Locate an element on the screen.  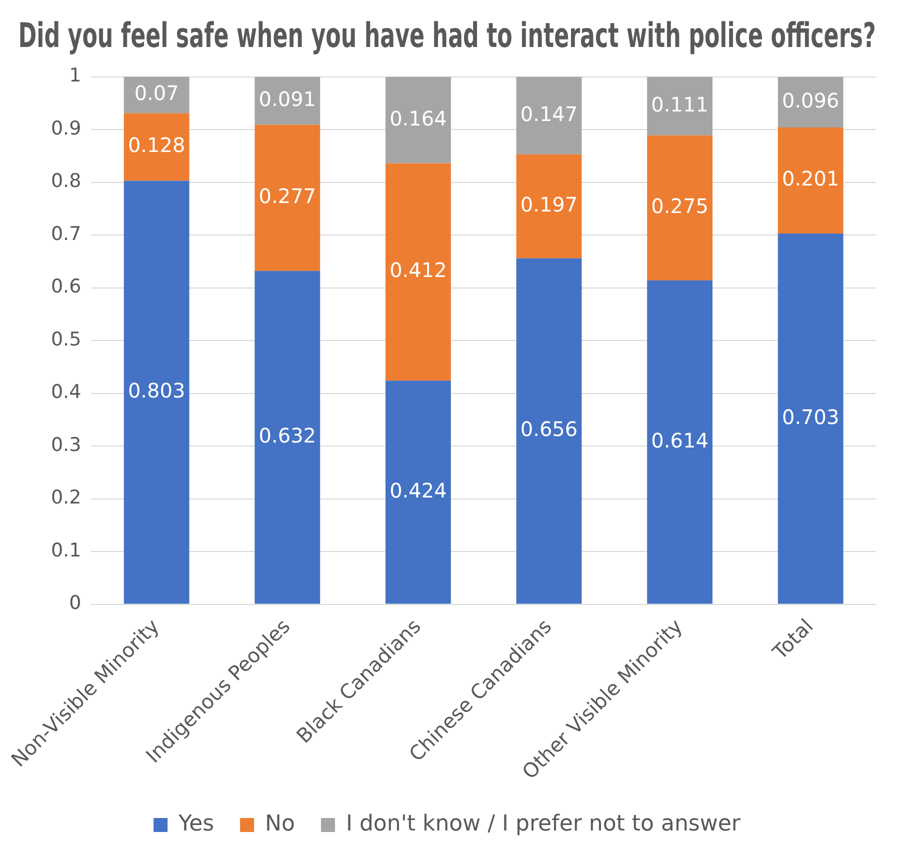
data-label: 0.197 is located at coordinates (549, 204).